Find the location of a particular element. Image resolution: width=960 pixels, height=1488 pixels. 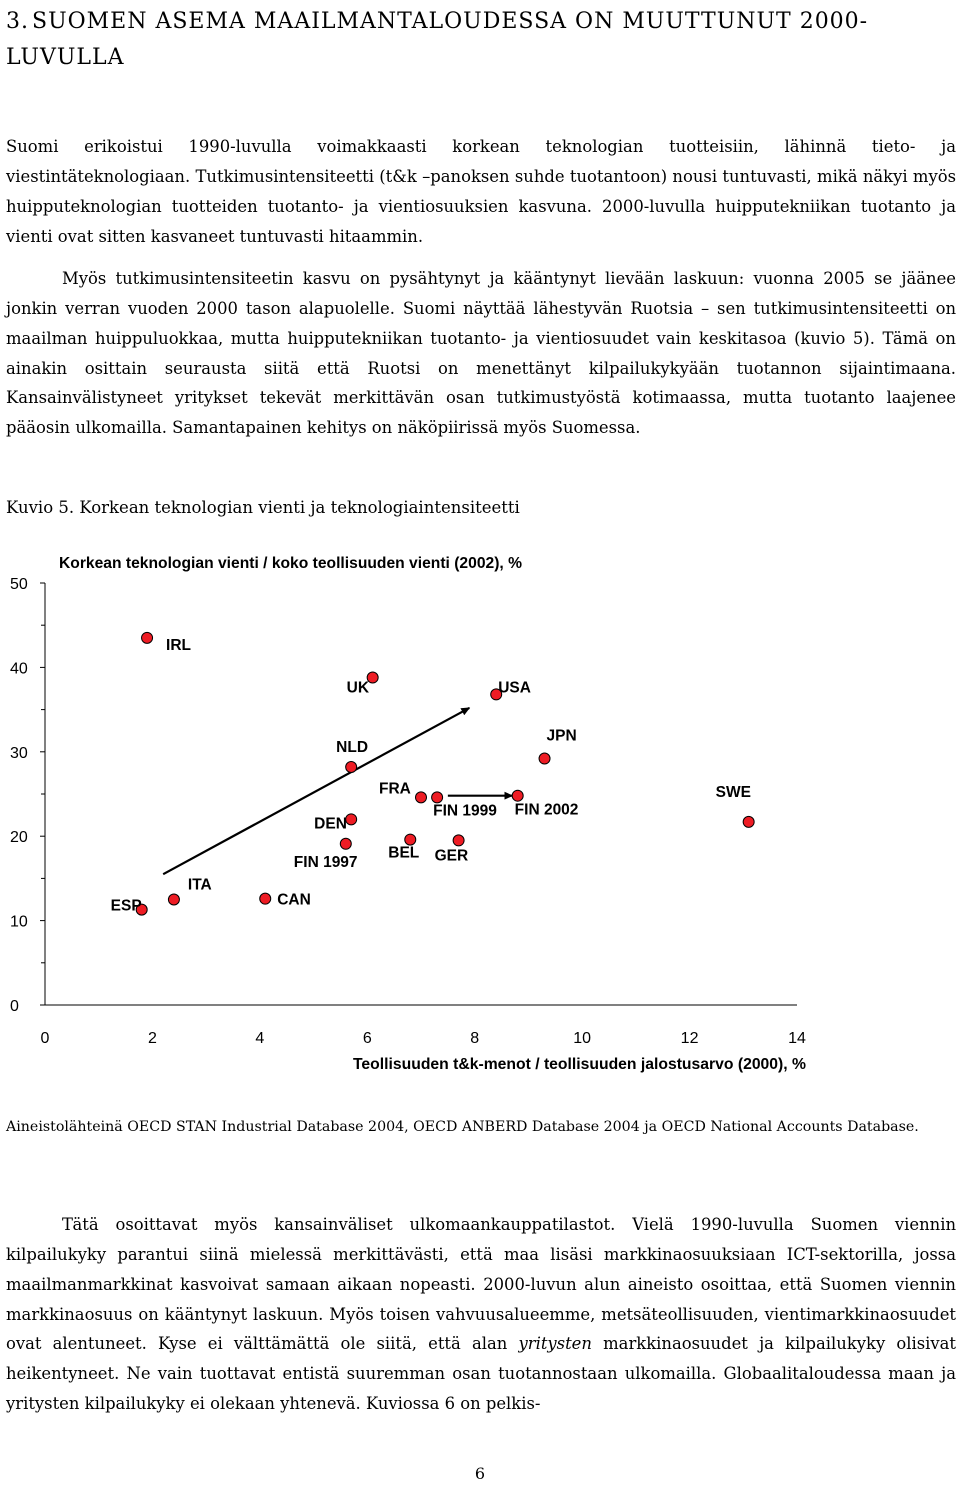

section-title-line2: LUVULLA is located at coordinates (65, 57).